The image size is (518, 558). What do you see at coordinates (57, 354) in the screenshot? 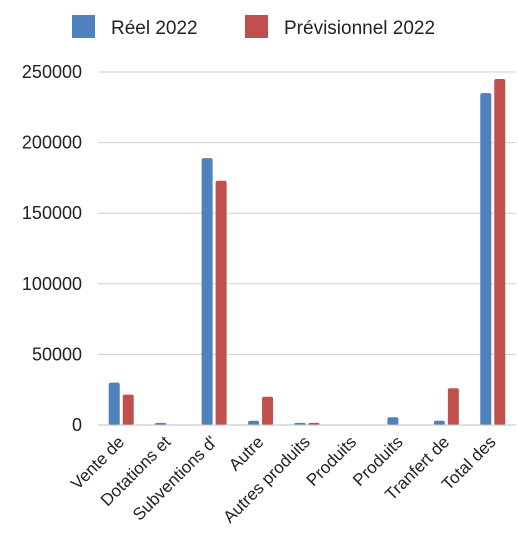
I see `y-tick-label: 50000` at bounding box center [57, 354].